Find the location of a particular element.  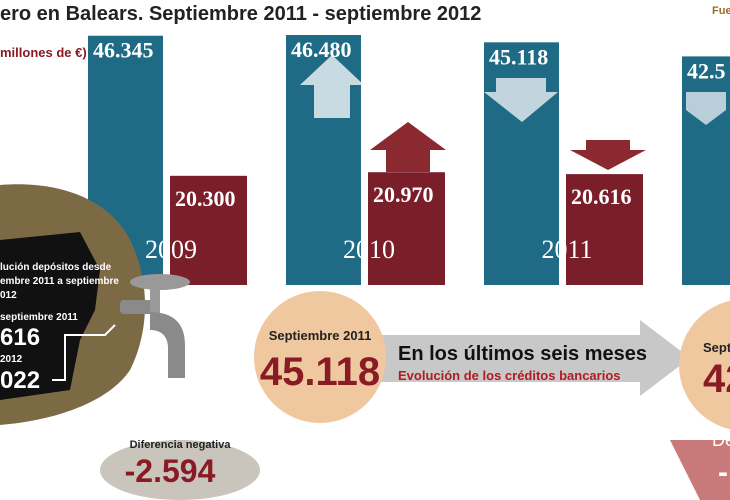

tap-handle is located at coordinates (160, 282).